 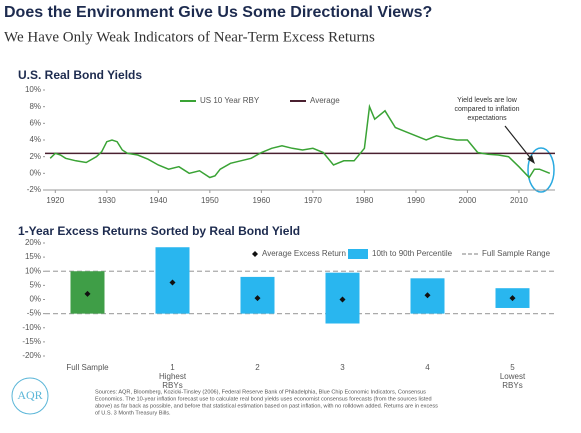 What do you see at coordinates (516, 253) in the screenshot?
I see `legend-label: Full Sample Range` at bounding box center [516, 253].